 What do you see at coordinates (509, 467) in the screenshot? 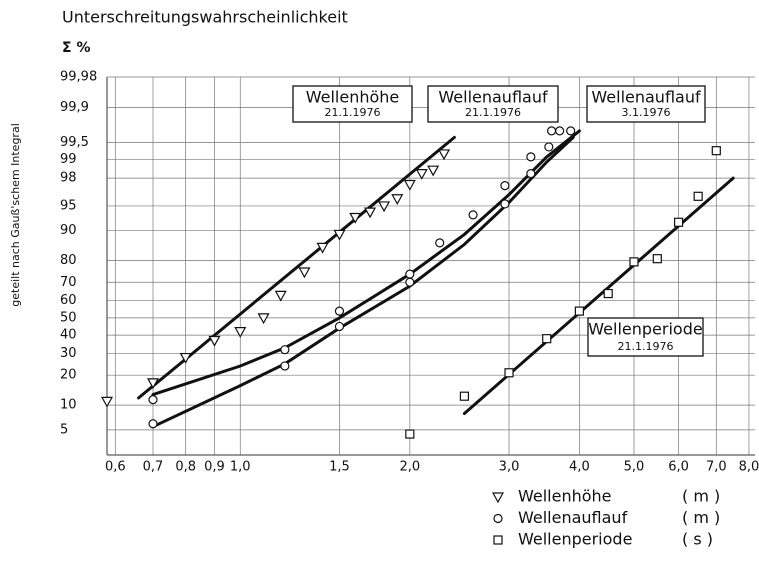
I see `x-tick-label: 3,0` at bounding box center [509, 467].